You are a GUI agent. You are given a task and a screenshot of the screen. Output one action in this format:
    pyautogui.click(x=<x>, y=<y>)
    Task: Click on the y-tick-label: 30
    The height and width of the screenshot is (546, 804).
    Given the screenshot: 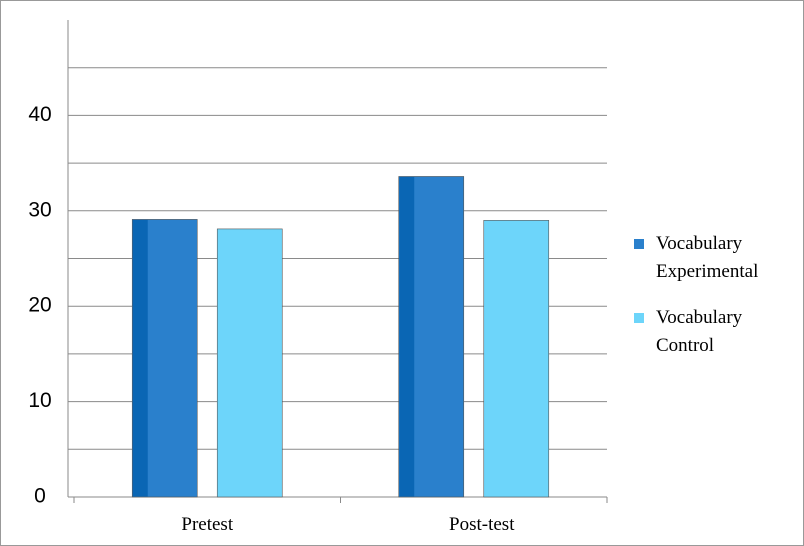 What is the action you would take?
    pyautogui.click(x=39, y=209)
    